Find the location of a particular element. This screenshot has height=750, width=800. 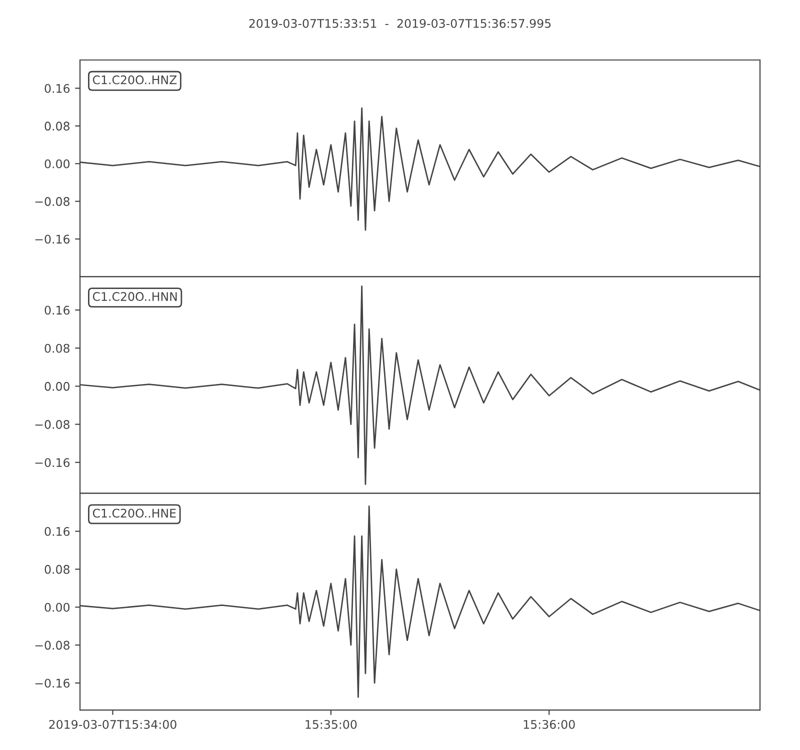

chart-title: 2019-03-07T15:33:51 - 2019-03-07T15:36:57.995 is located at coordinates (400, 23).